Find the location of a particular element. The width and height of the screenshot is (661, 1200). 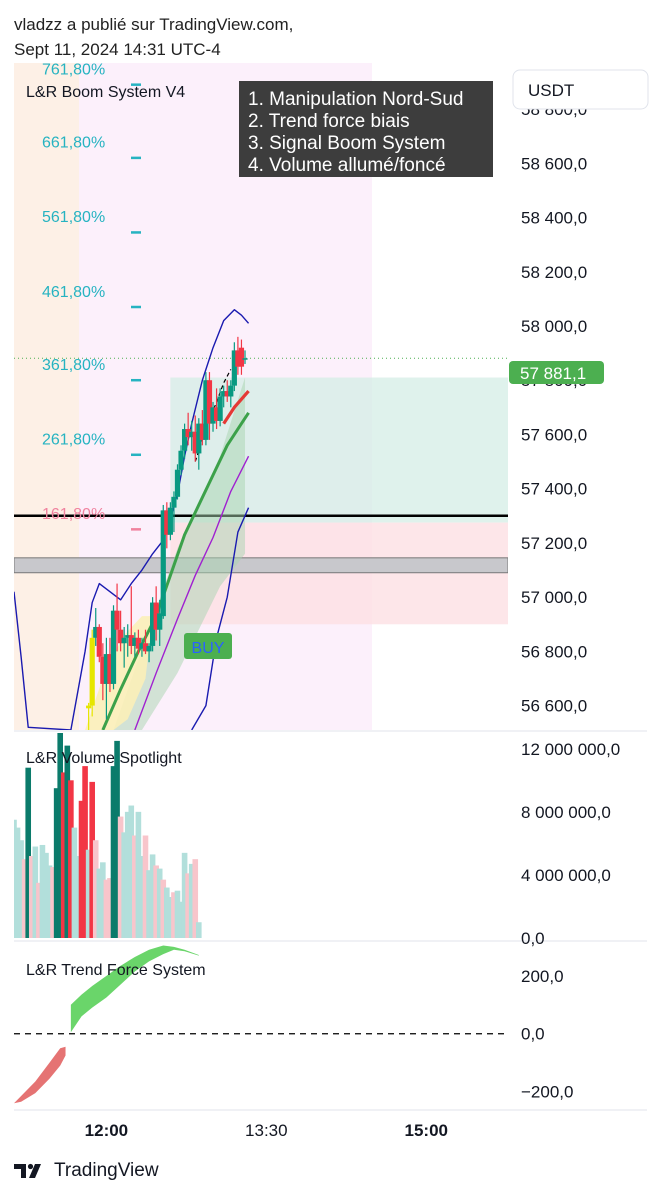

price-tick-label: 56 800,0 is located at coordinates (554, 651).